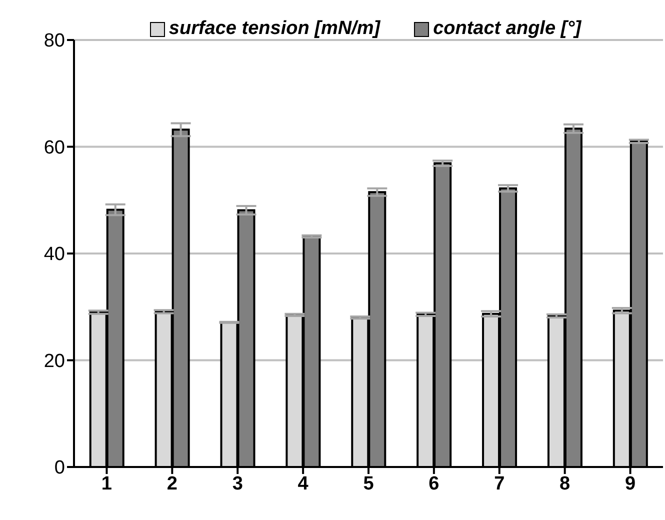  Describe the element at coordinates (54, 147) in the screenshot. I see `y-tick-label: 60` at that location.